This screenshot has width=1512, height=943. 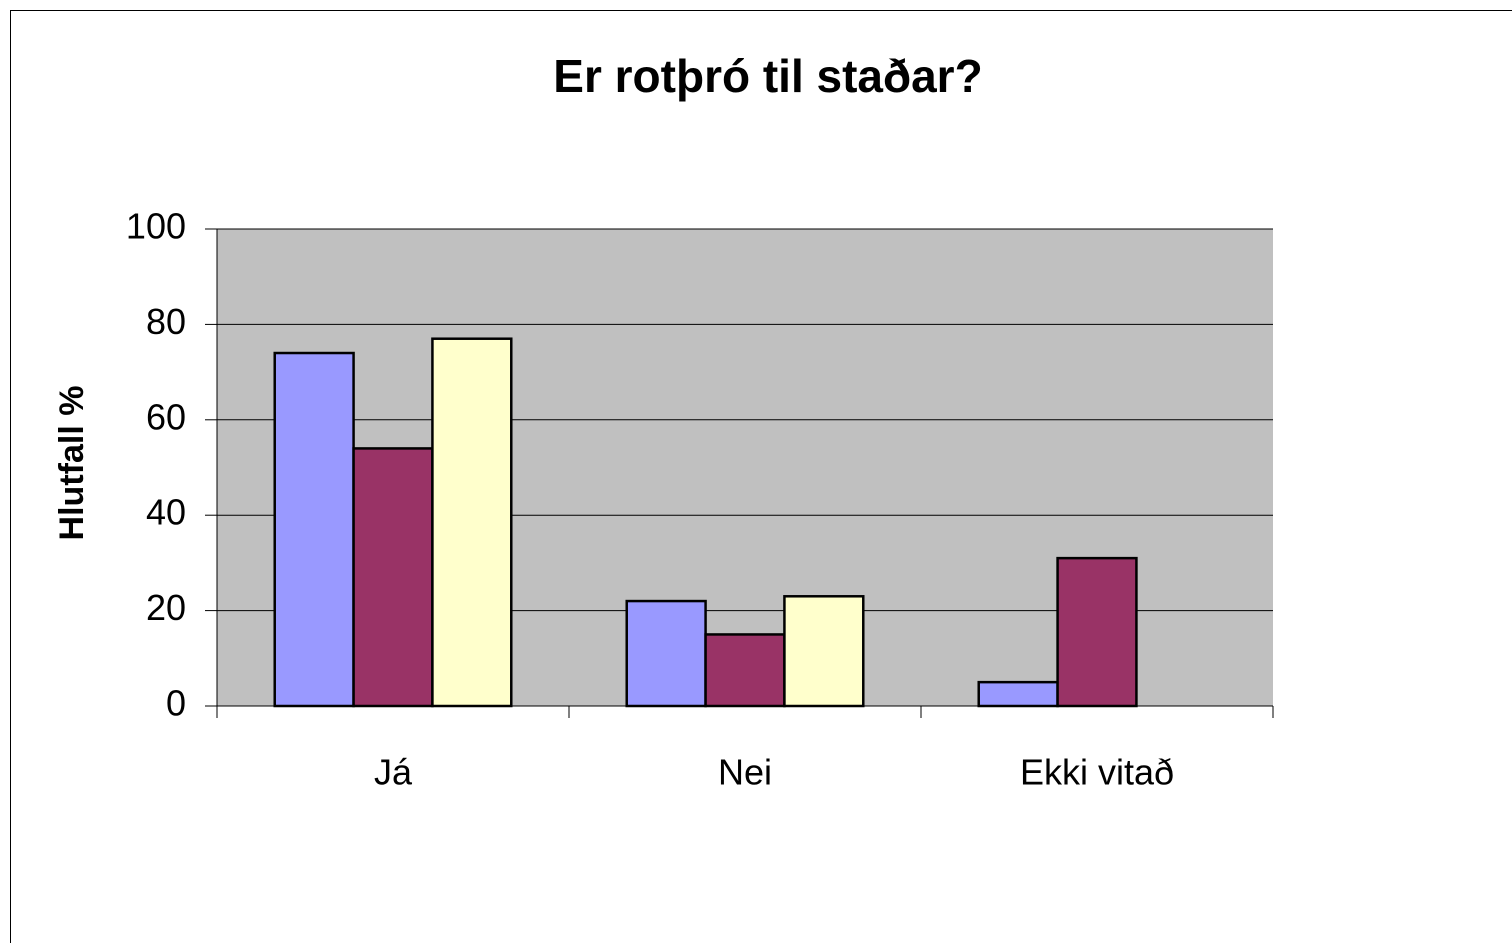 What do you see at coordinates (166, 607) in the screenshot?
I see `y-tick-label: 20` at bounding box center [166, 607].